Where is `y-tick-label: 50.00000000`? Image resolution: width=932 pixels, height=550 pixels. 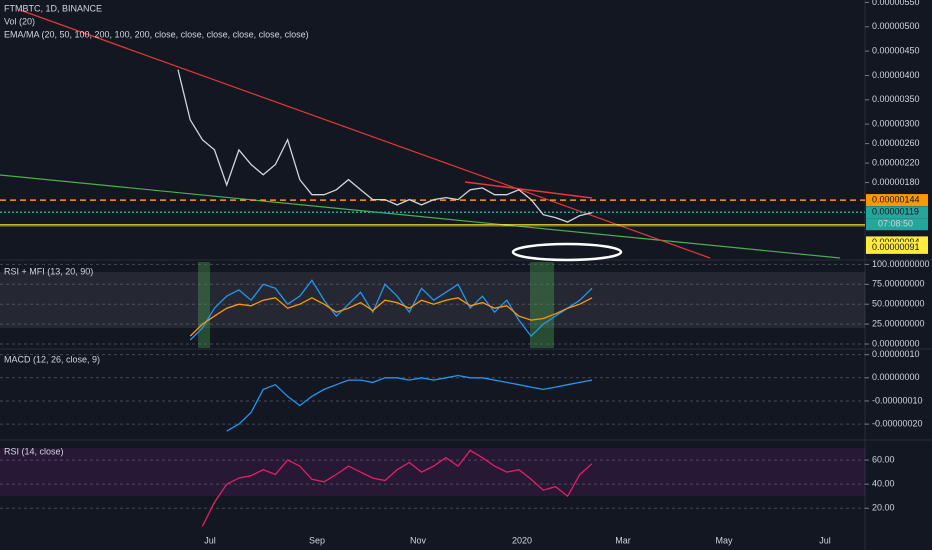
y-tick-label: 50.00000000 is located at coordinates (898, 304).